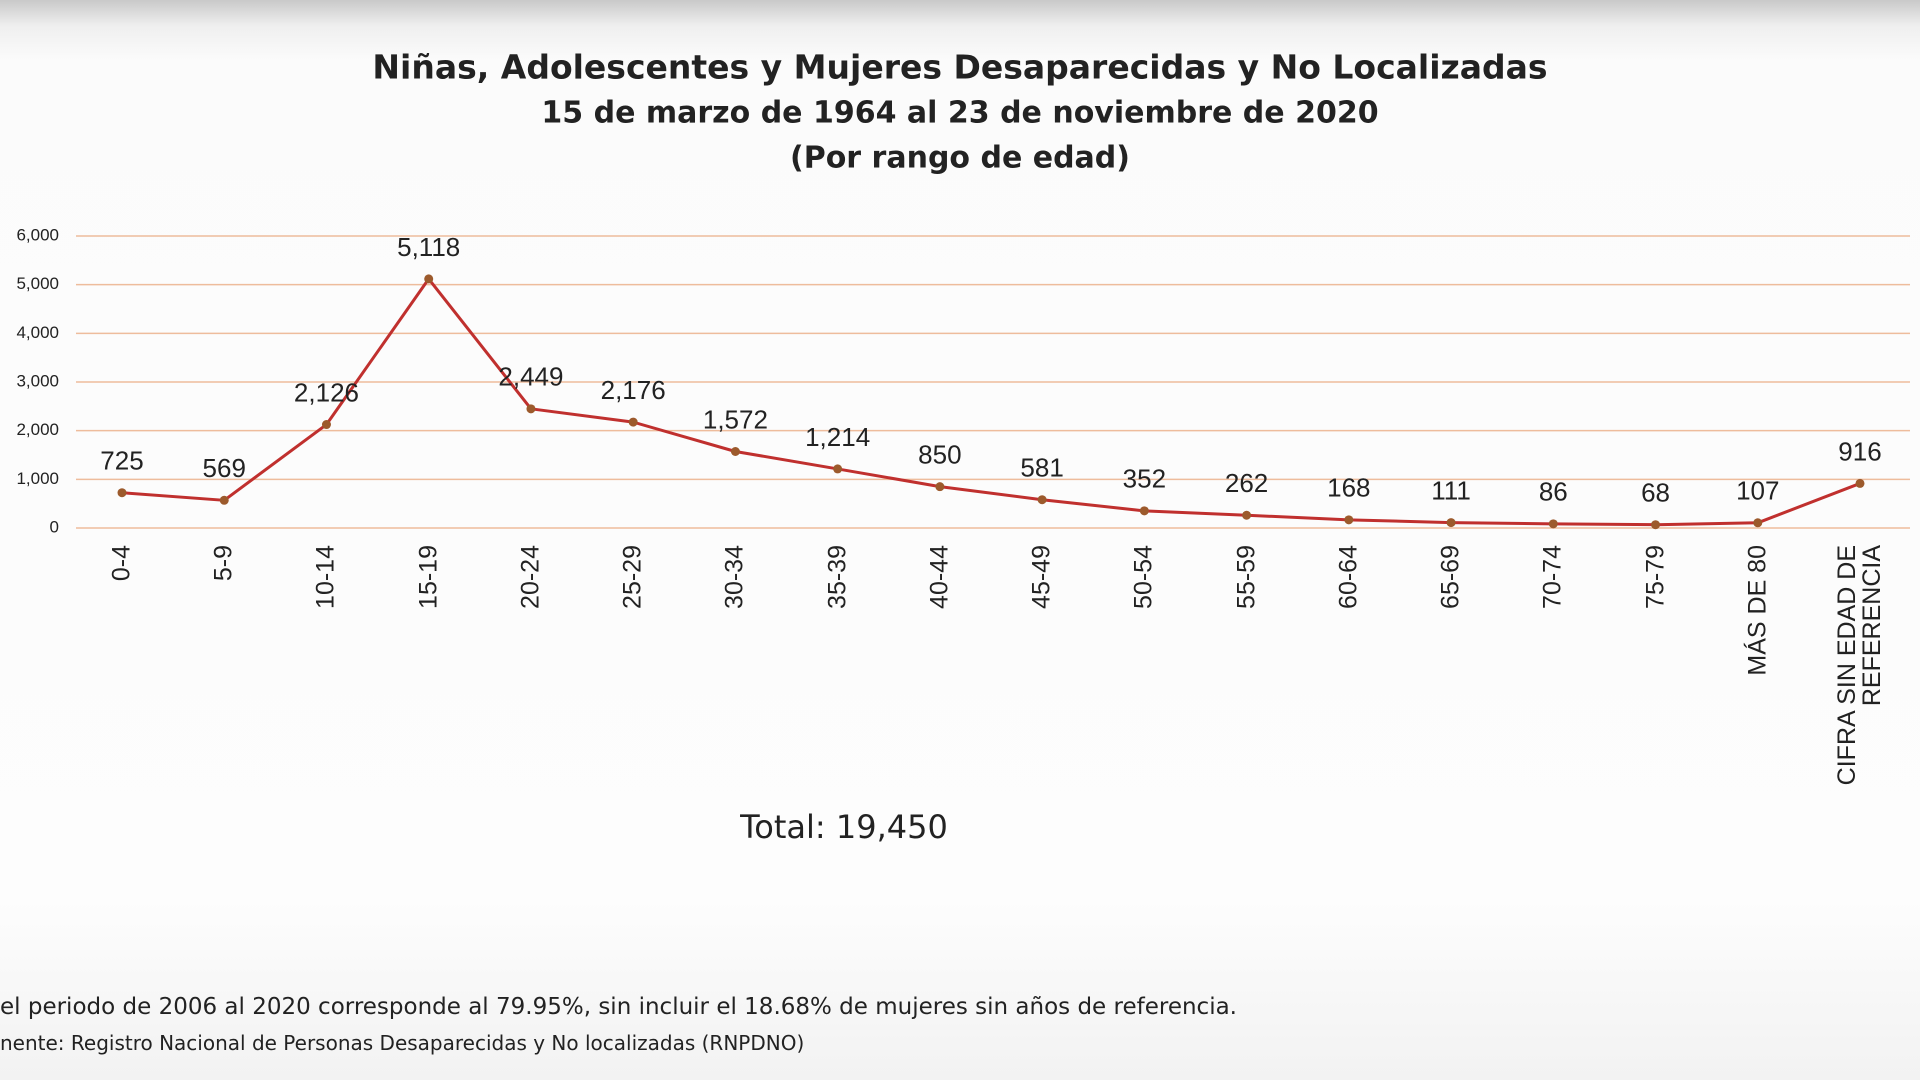  Describe the element at coordinates (1859, 451) in the screenshot. I see `value-label: 916` at that location.